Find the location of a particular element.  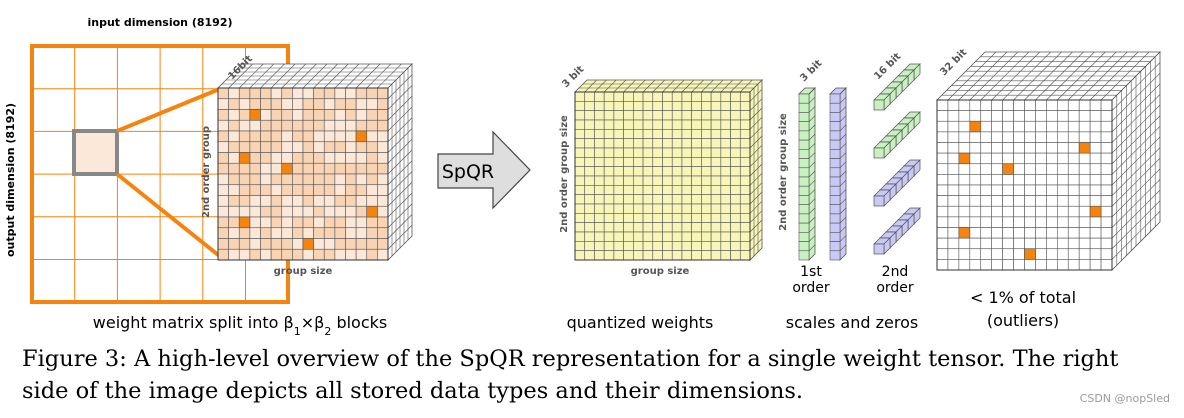

cube-front-border is located at coordinates (1024, 185).